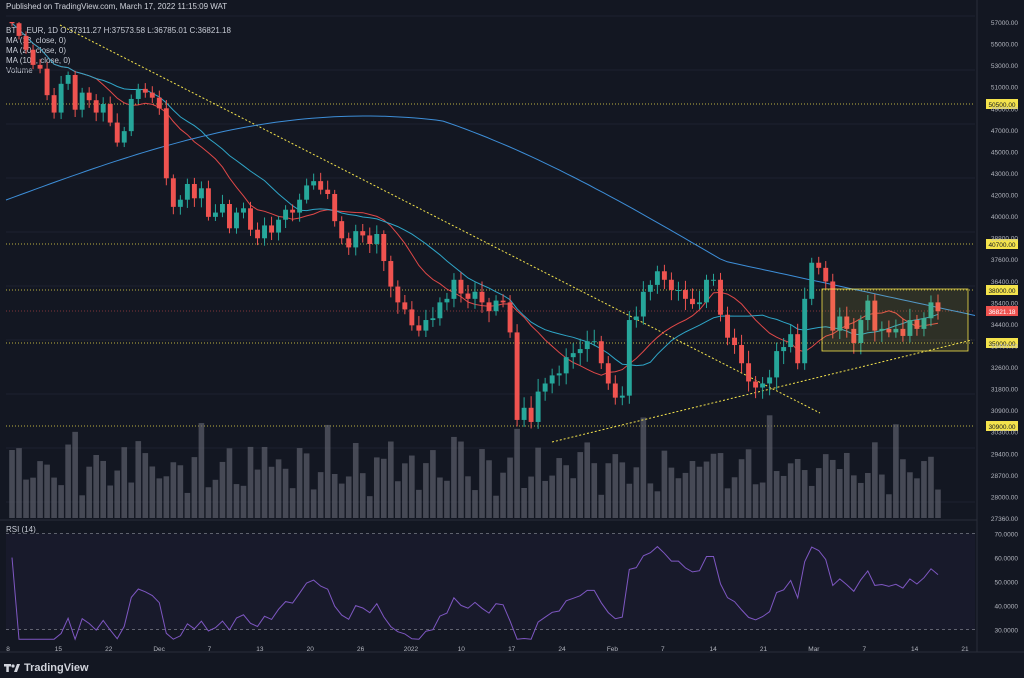 This screenshot has width=1024, height=678. I want to click on x-tick-label: 22, so click(109, 649).